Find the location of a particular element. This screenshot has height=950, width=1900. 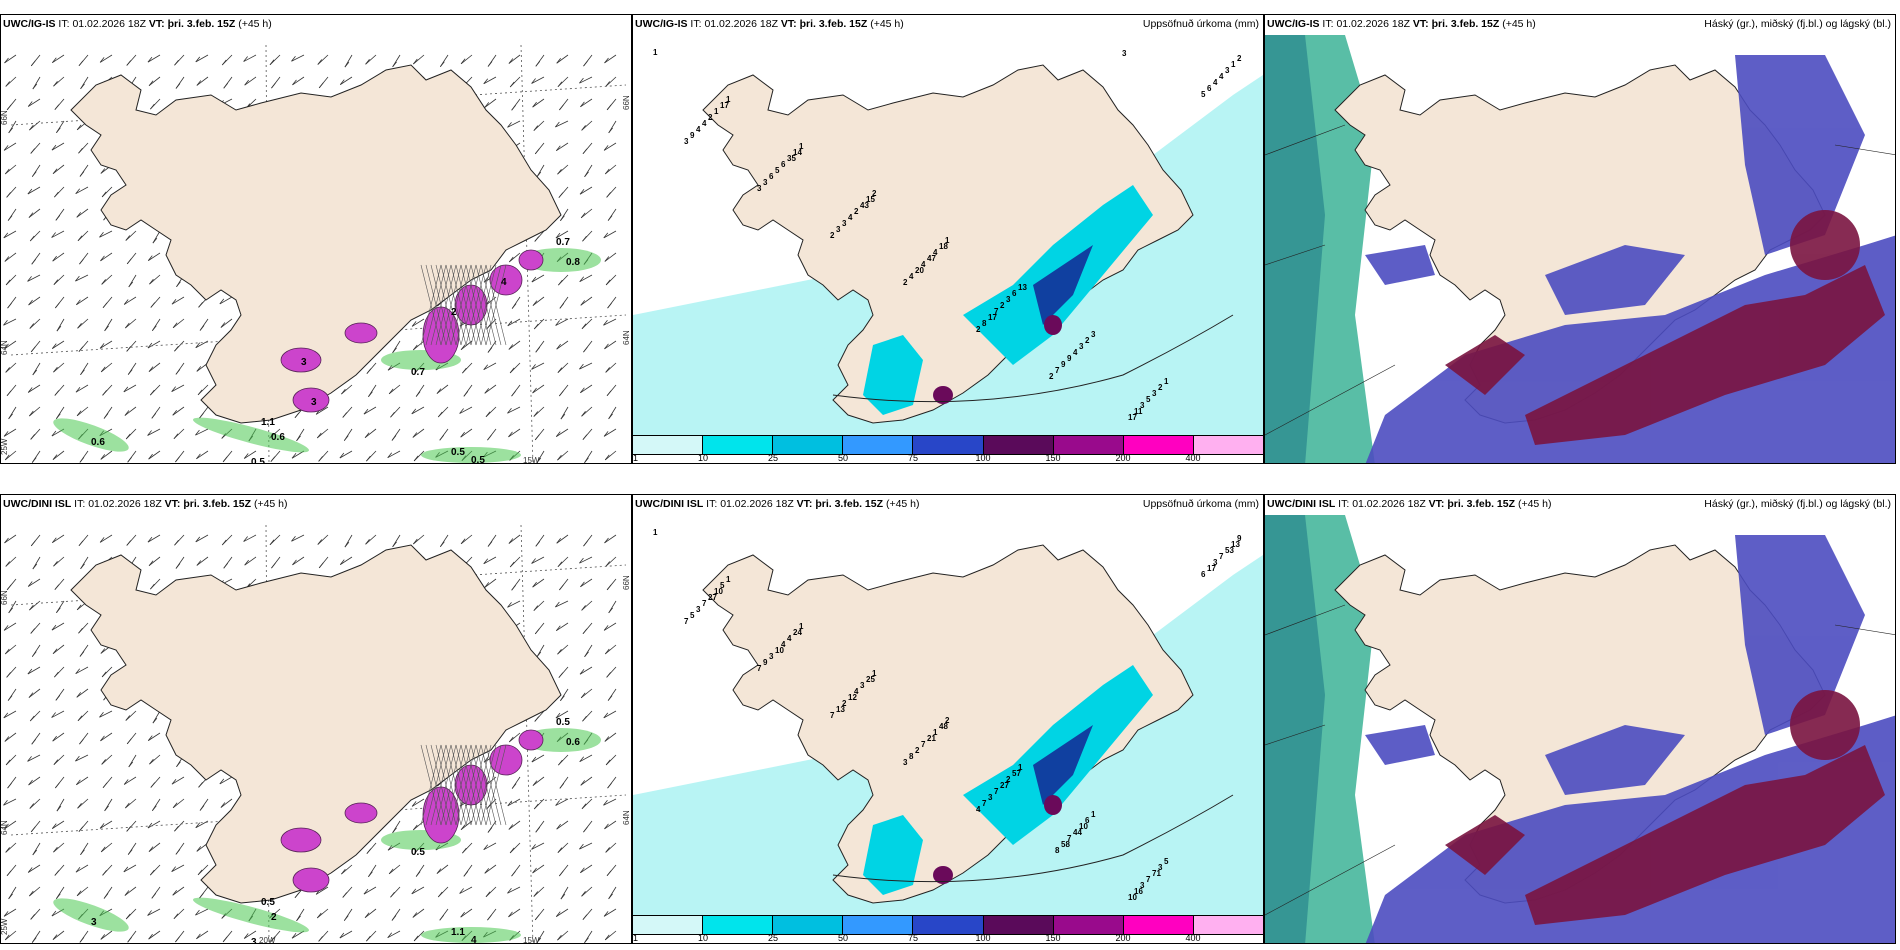

precip-value-label: 53 is located at coordinates (1229, 550).